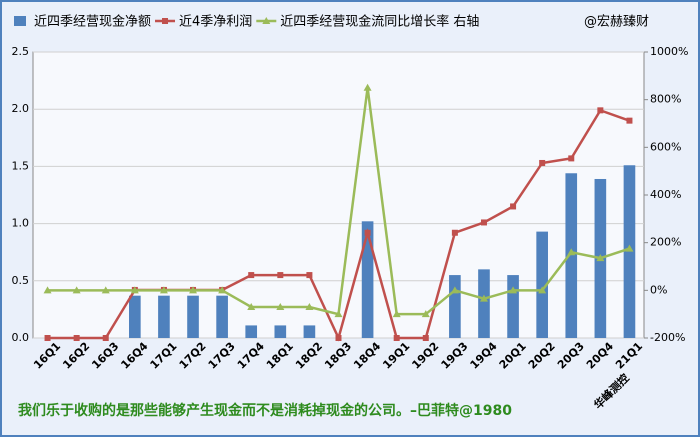 The image size is (700, 437). What do you see at coordinates (92, 22) in the screenshot?
I see `legend-label: 近四季经营现金净额` at bounding box center [92, 22].